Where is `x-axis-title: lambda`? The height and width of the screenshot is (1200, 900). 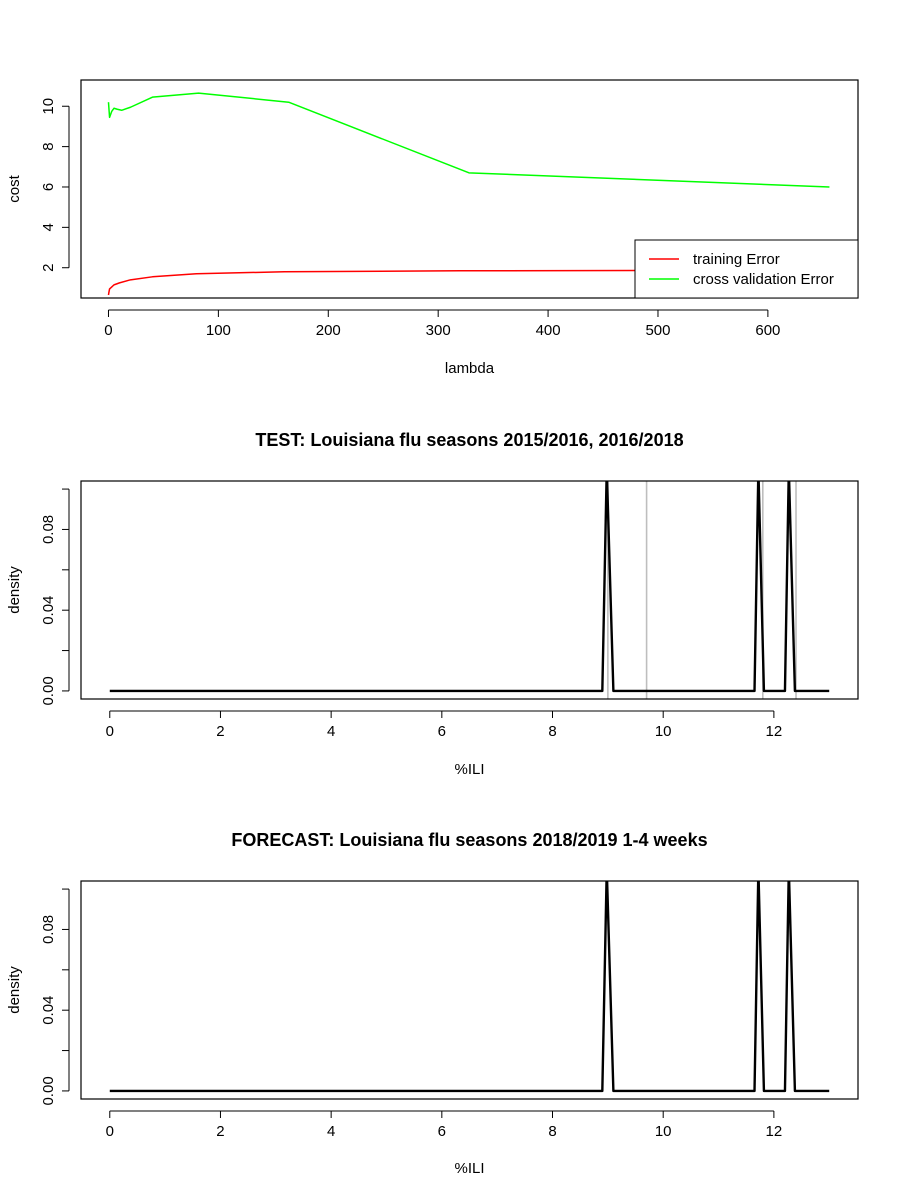 x-axis-title: lambda is located at coordinates (470, 368).